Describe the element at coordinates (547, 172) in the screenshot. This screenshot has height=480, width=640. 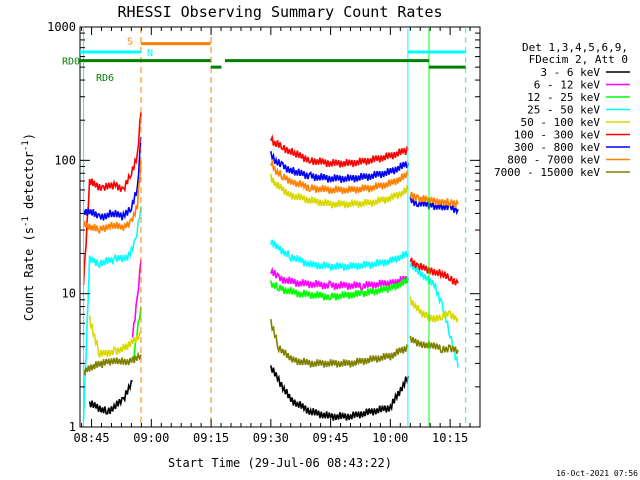
I see `legend-label-7000-15000-kev: 7000 - 15000 keV` at that location.